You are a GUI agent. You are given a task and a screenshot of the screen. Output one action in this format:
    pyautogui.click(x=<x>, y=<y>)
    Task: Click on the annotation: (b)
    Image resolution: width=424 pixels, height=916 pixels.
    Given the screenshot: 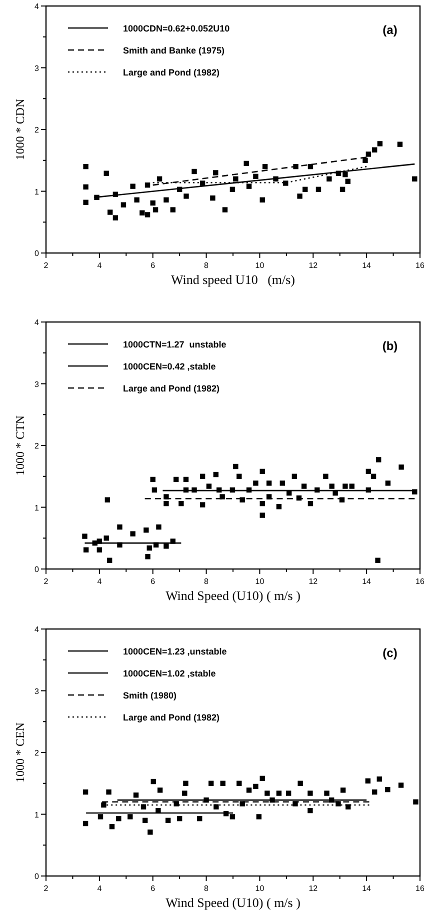 What is the action you would take?
    pyautogui.click(x=390, y=346)
    